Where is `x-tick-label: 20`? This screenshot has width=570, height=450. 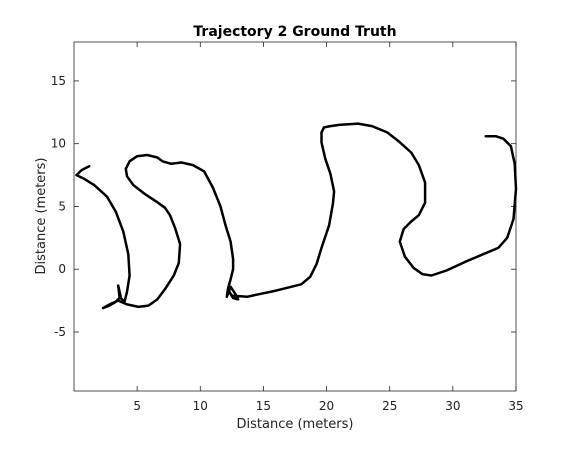 x-tick-label: 20 is located at coordinates (326, 406).